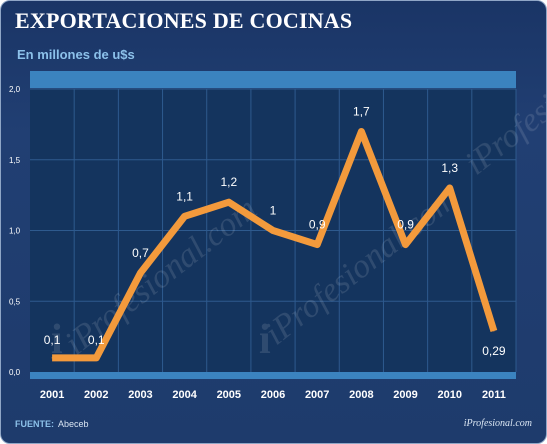 This screenshot has height=444, width=547. What do you see at coordinates (184, 395) in the screenshot?
I see `x-tick-label: 2004` at bounding box center [184, 395].